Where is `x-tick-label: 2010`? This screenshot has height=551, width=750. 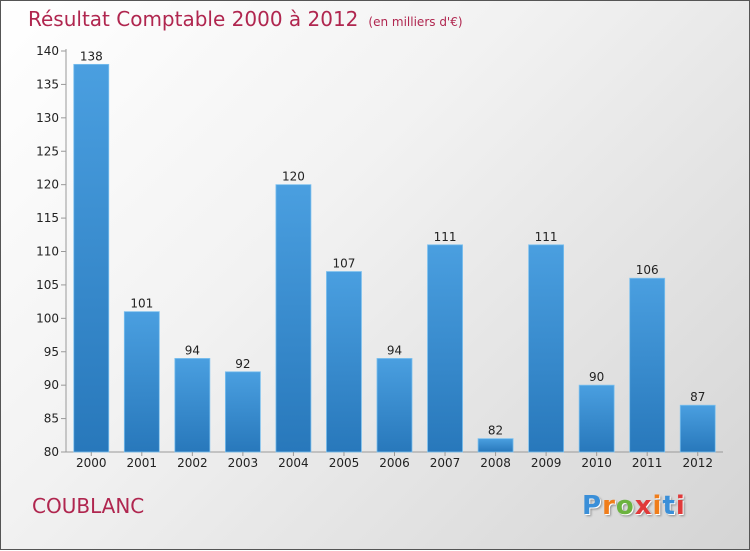 x-tick-label: 2010 is located at coordinates (596, 463).